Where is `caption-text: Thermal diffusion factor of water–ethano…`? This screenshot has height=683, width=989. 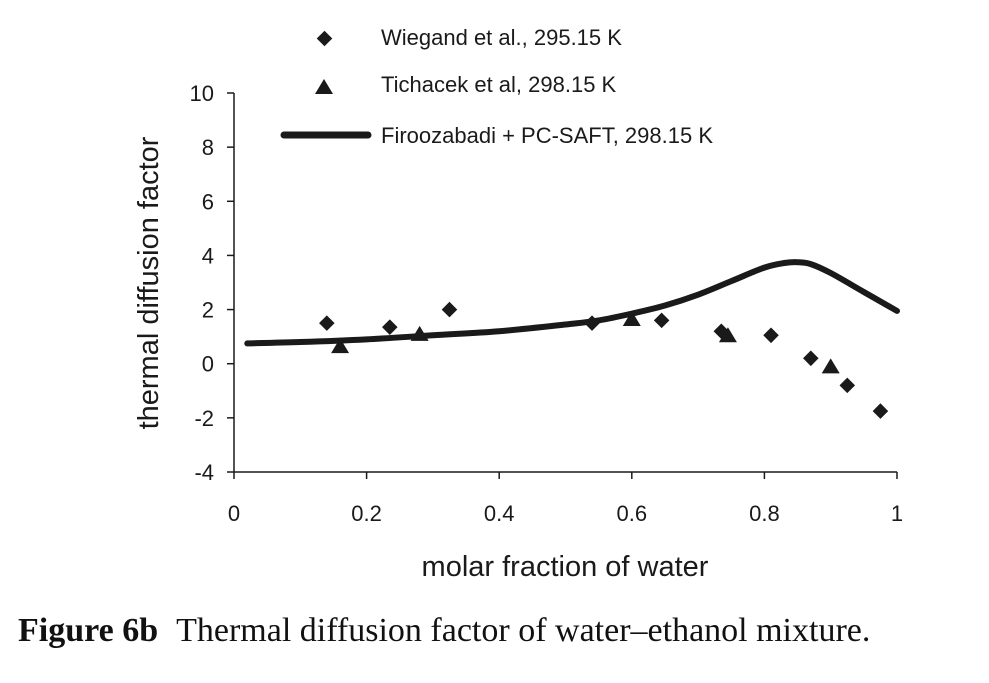
caption-text: Thermal diffusion factor of water–ethano… is located at coordinates (523, 630).